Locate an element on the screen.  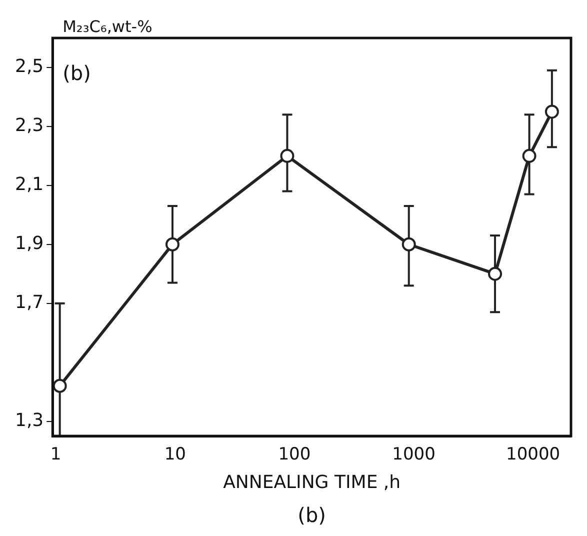
y-tick-label: 2,3 is located at coordinates (29, 125).